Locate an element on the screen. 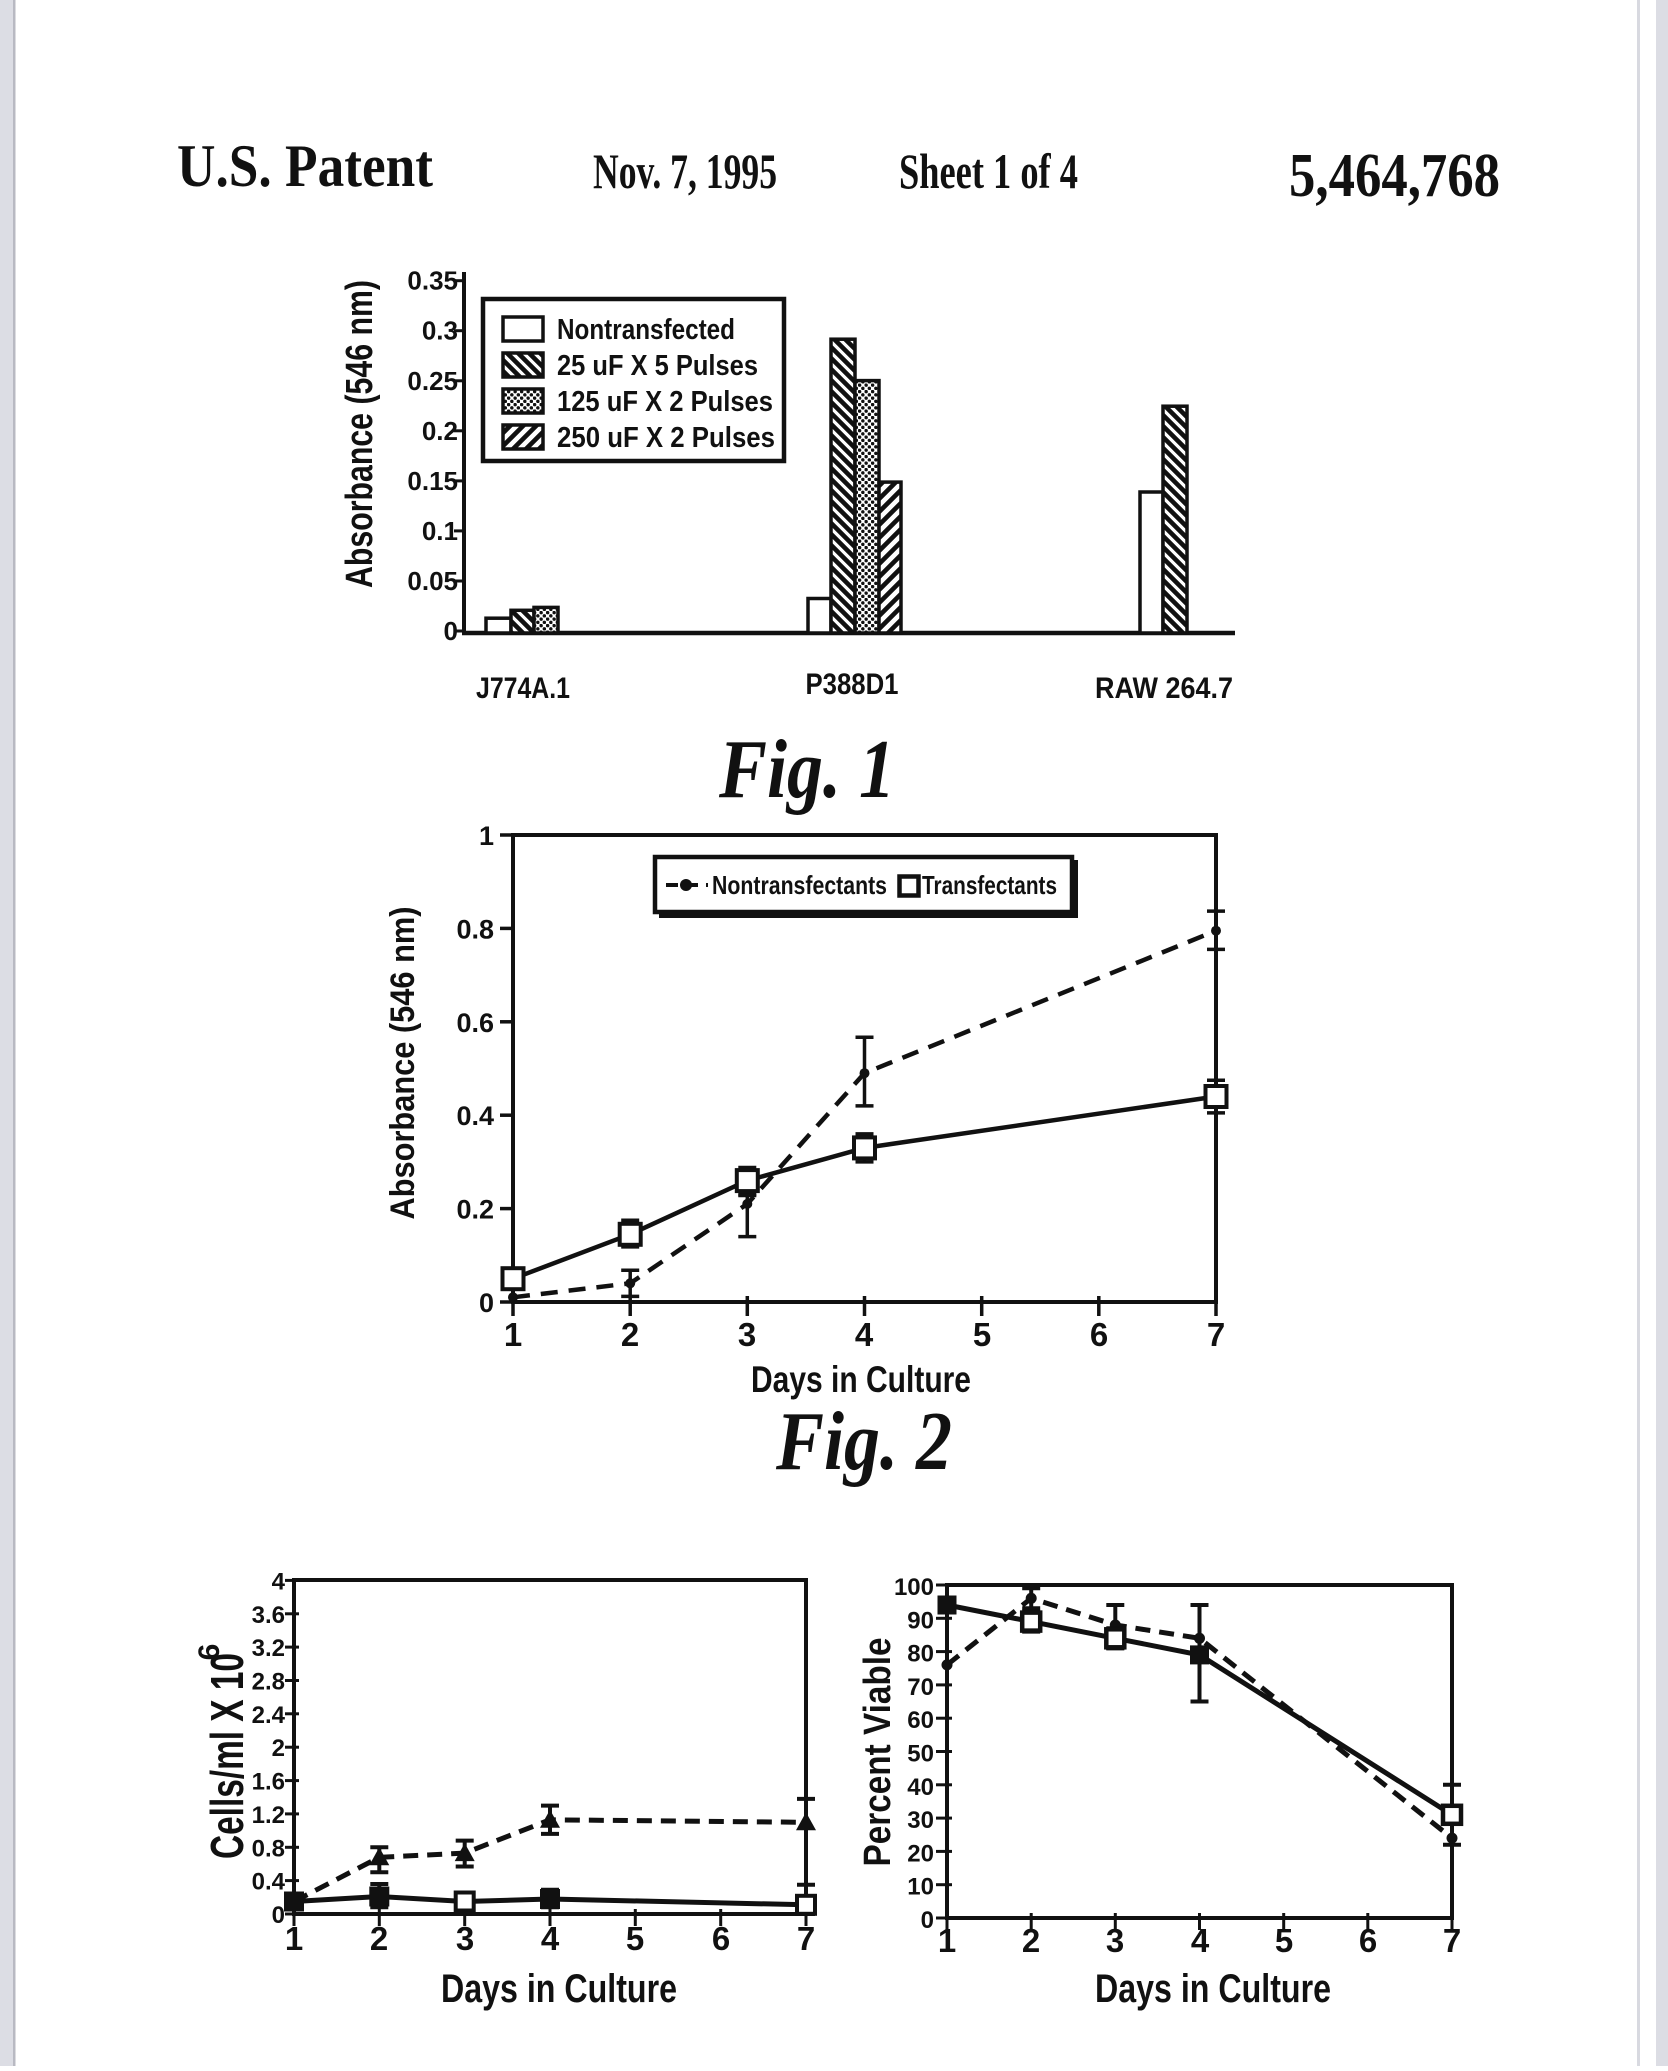 The width and height of the screenshot is (1668, 2071). svg-text: 250 uF X 2 Pulses is located at coordinates (666, 438).